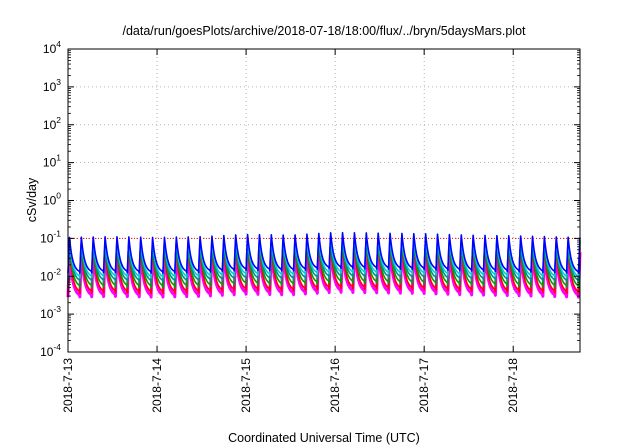  I want to click on y-tick-label: 10⁻¹, so click(50, 236).